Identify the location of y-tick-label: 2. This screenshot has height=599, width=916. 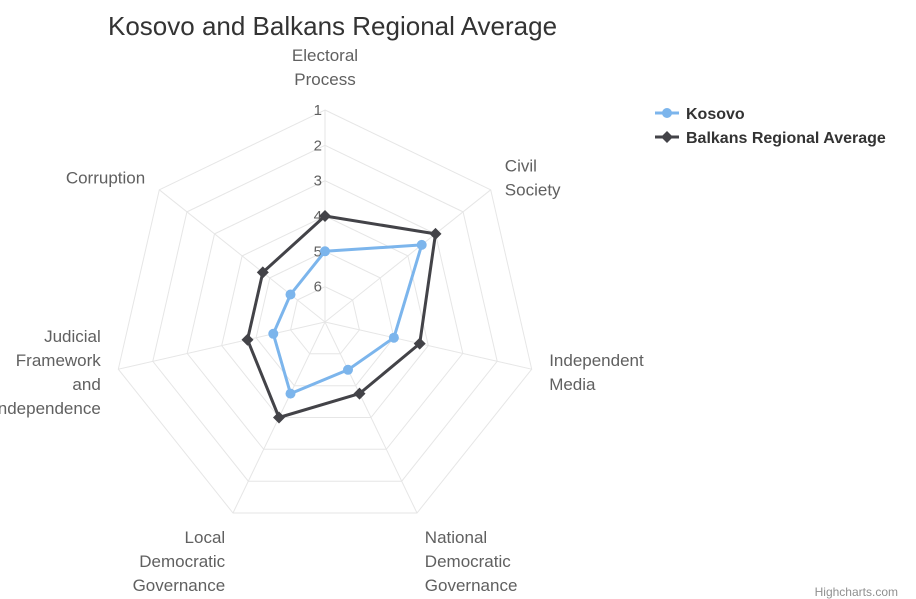
(318, 145).